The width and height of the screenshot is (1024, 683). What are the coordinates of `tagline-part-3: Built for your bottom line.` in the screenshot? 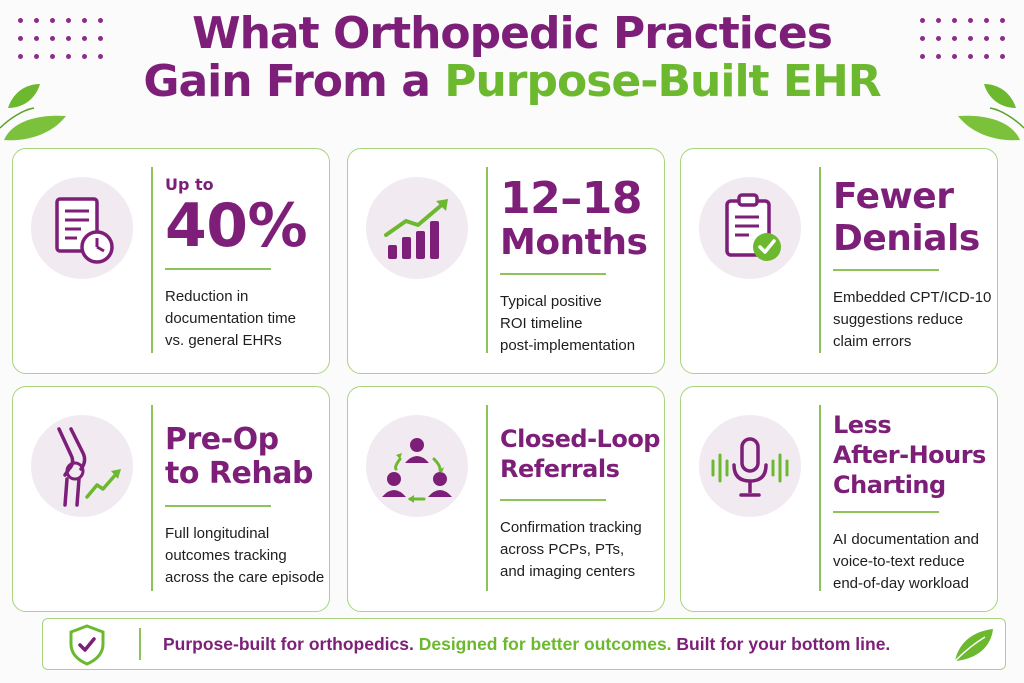 It's located at (783, 644).